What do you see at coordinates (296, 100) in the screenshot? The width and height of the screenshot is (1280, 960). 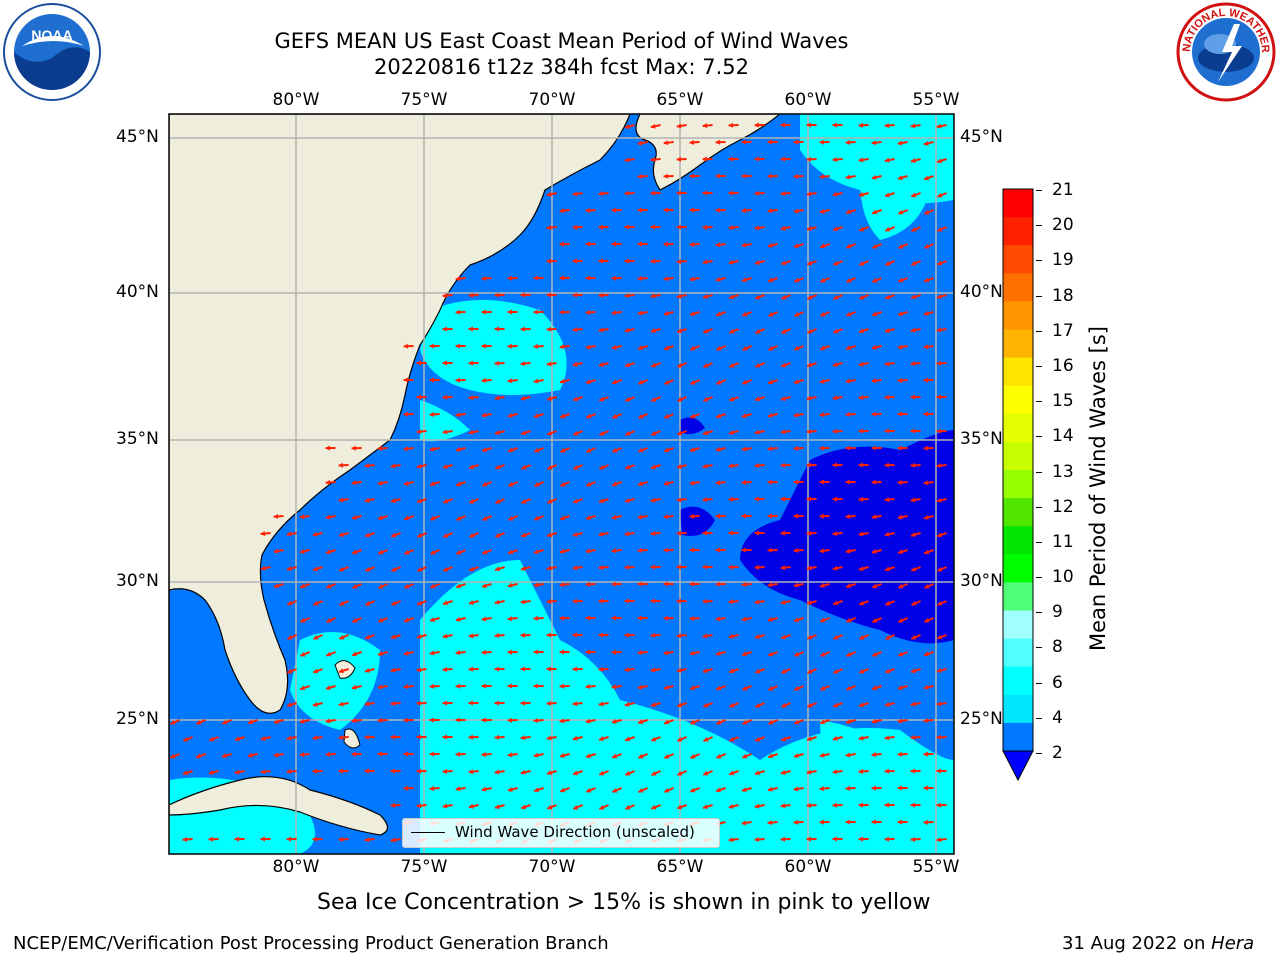 I see `lon-label-top-80w: 80°W` at bounding box center [296, 100].